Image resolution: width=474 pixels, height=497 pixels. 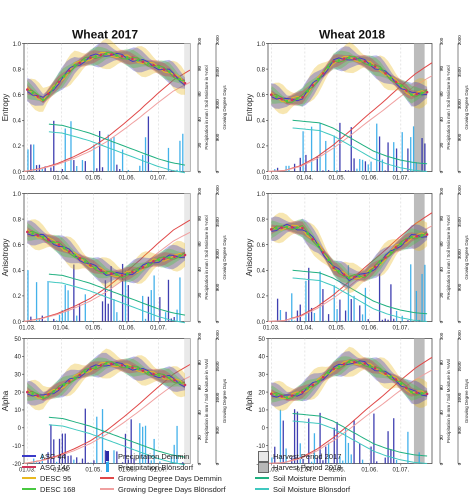 What do you see at coordinates (262, 478) in the screenshot?
I see `legend-soil-demmin-swatch` at bounding box center [262, 478].